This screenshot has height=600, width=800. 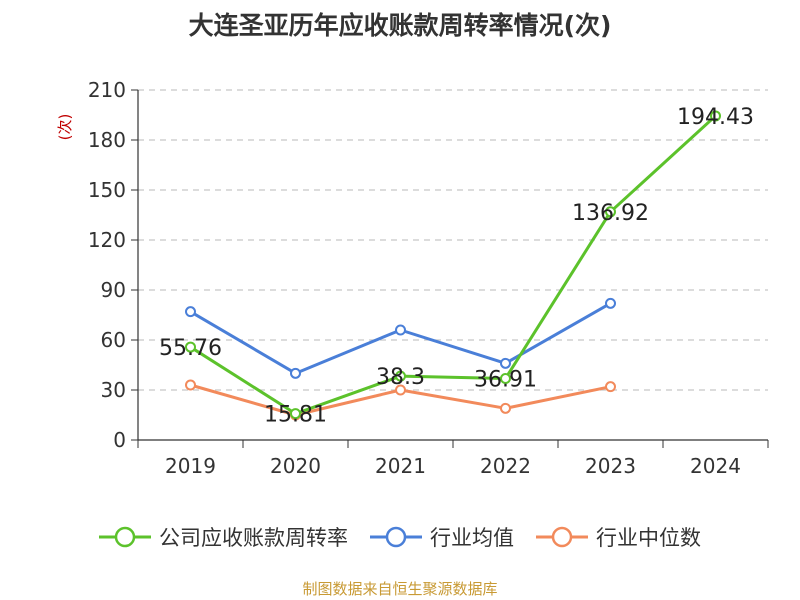 I want to click on y-tick-label: 210, so click(x=107, y=90).